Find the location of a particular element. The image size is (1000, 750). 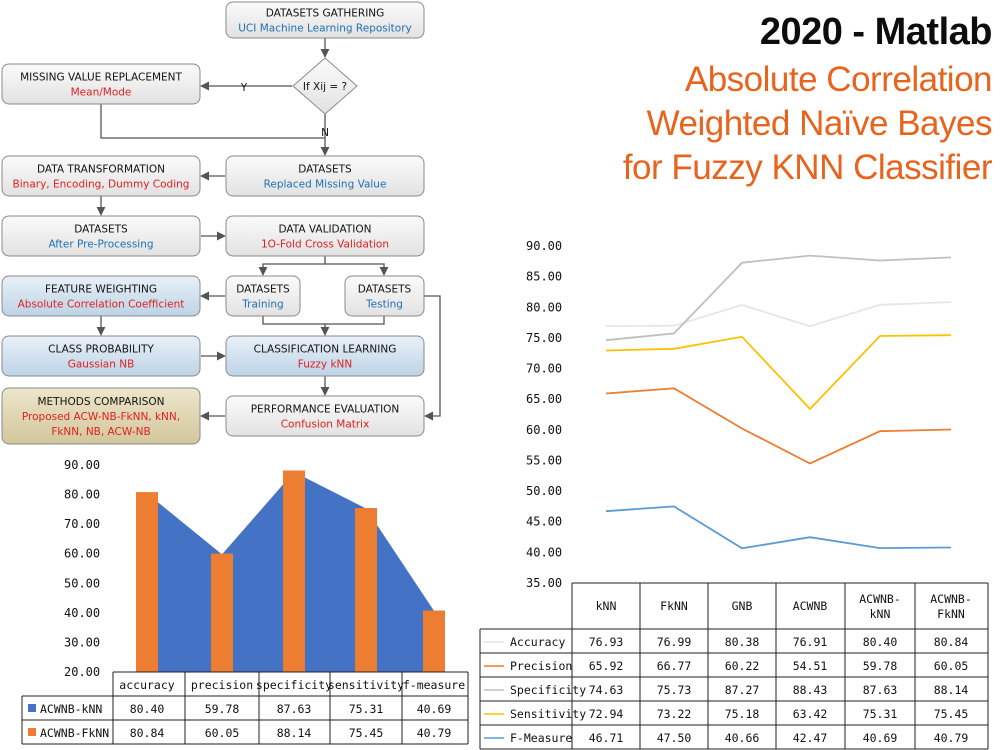

flow-box-subtitle: Training is located at coordinates (262, 305).